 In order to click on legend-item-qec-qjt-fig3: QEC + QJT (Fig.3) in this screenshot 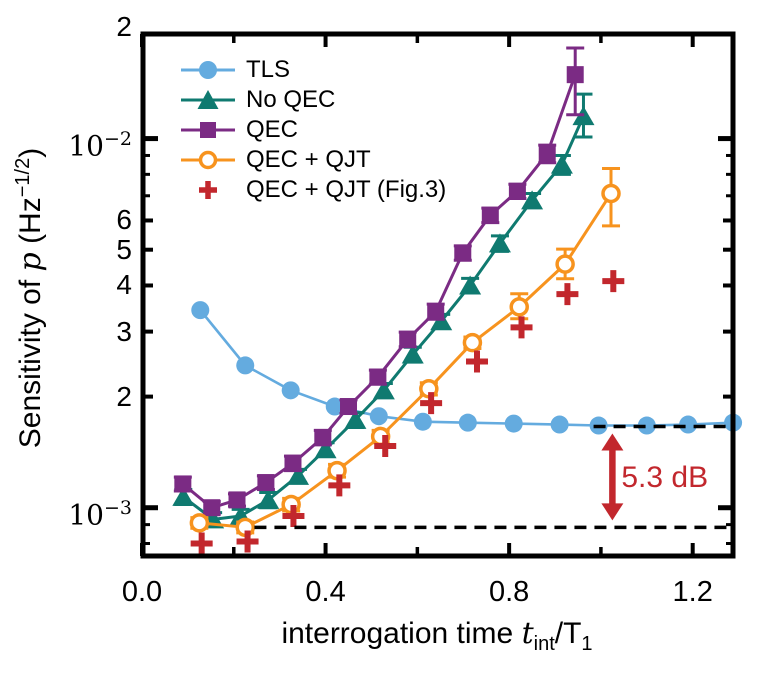, I will do `click(313, 190)`.